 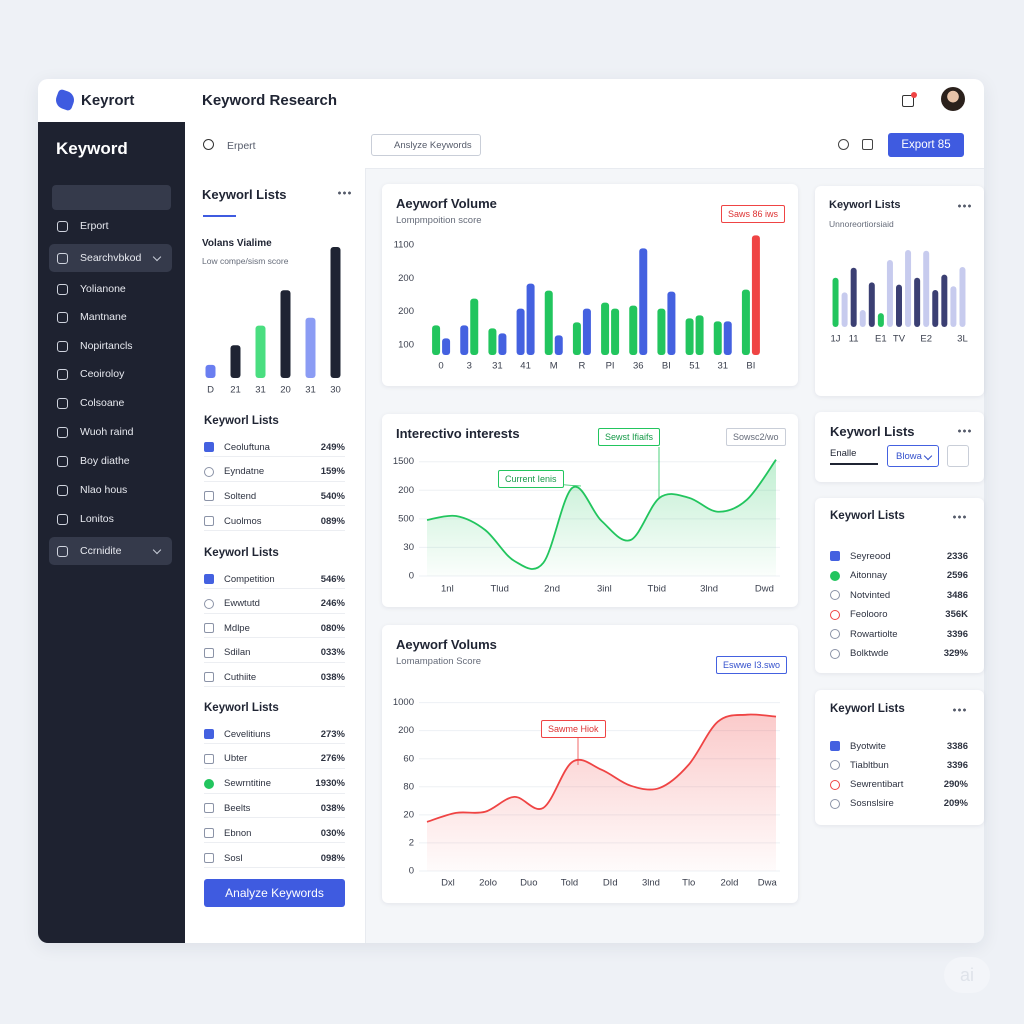 I want to click on chevron, so click(x=157, y=257).